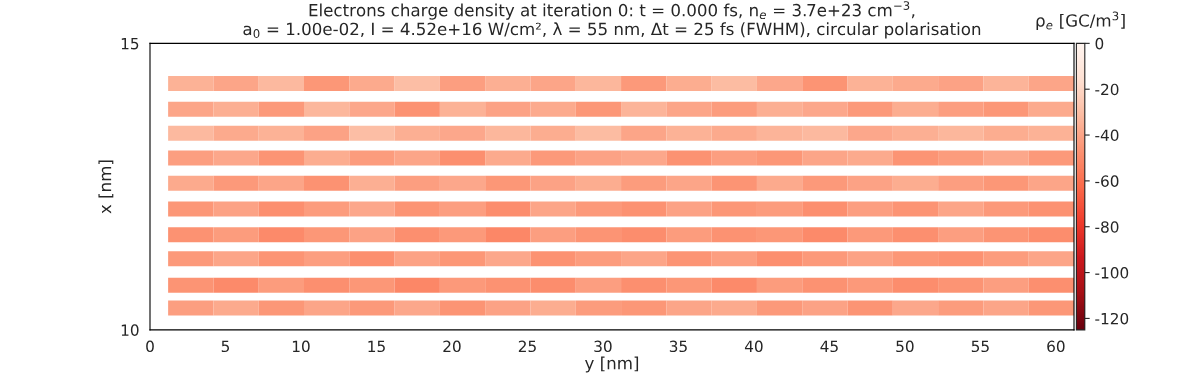 The image size is (1200, 377). I want to click on x-tick-label: 55, so click(980, 346).